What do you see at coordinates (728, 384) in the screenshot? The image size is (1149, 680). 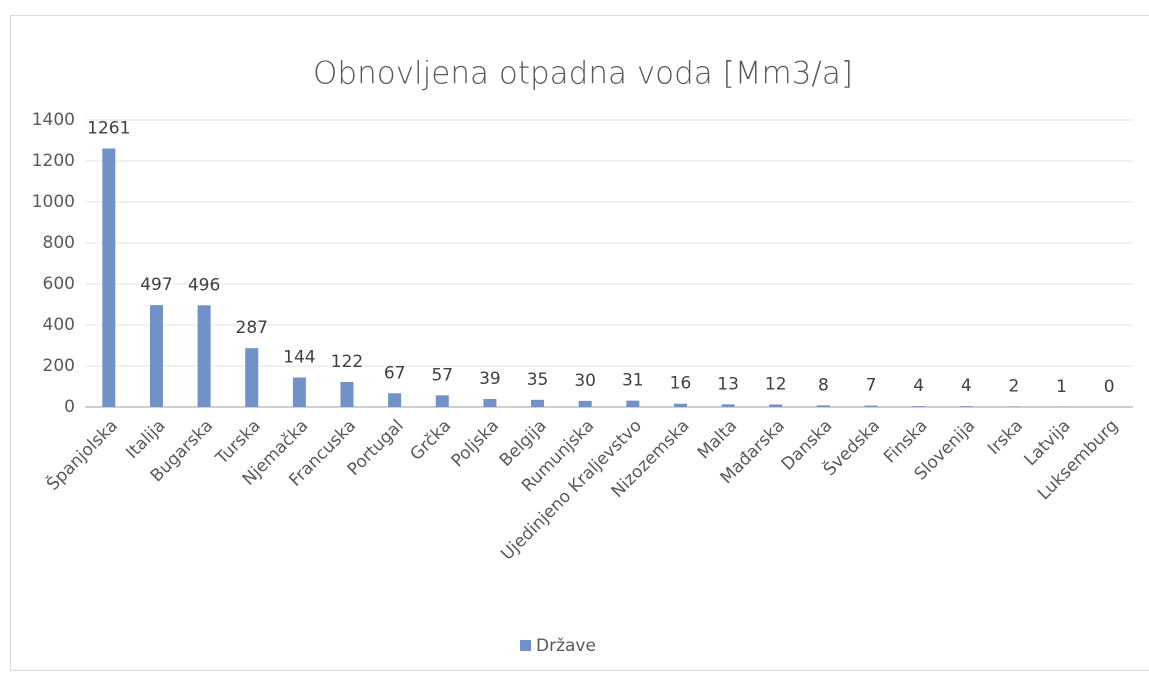 I see `data-label: 13` at bounding box center [728, 384].